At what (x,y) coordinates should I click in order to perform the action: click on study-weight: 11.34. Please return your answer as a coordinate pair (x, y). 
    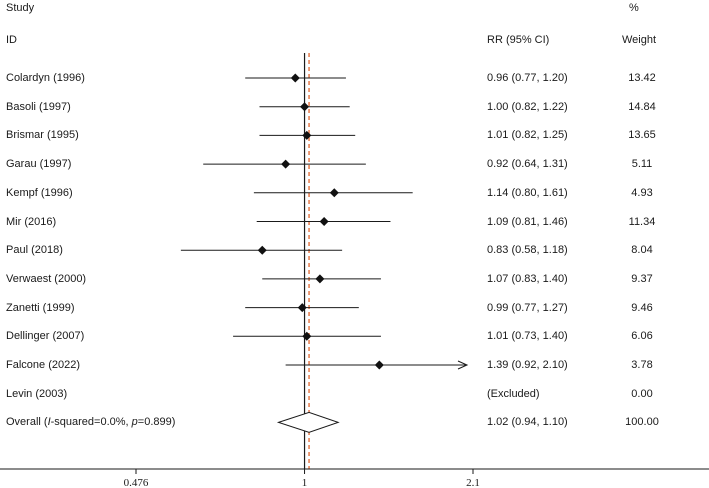
    Looking at the image, I should click on (642, 221).